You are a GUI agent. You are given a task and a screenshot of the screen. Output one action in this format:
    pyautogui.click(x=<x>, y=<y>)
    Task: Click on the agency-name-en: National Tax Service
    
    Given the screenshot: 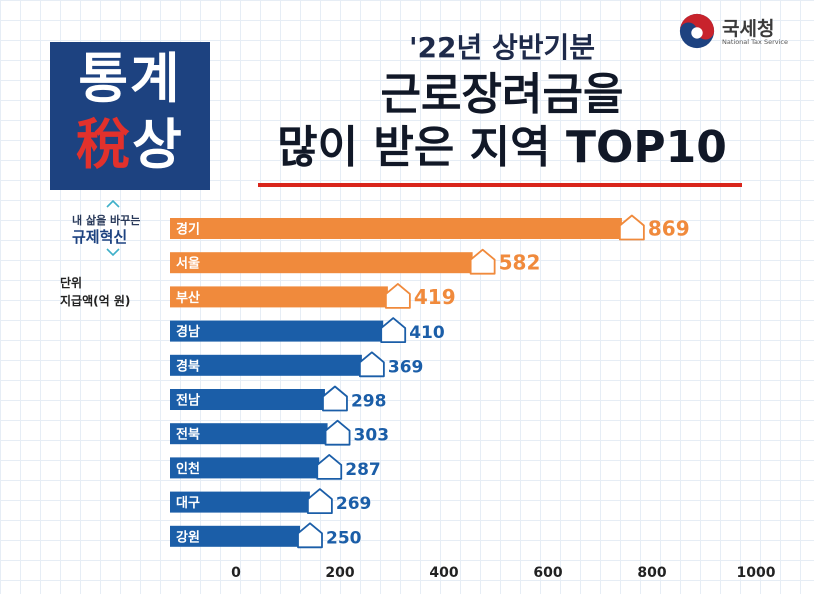 What is the action you would take?
    pyautogui.click(x=755, y=42)
    